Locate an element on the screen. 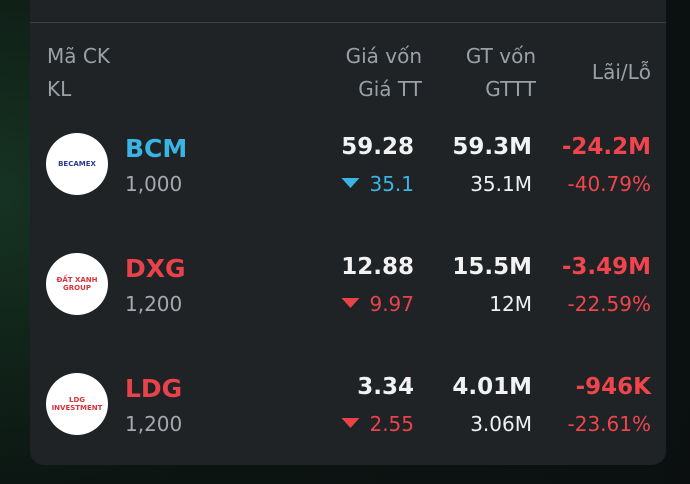  market-price-value: 35.1 is located at coordinates (391, 184).